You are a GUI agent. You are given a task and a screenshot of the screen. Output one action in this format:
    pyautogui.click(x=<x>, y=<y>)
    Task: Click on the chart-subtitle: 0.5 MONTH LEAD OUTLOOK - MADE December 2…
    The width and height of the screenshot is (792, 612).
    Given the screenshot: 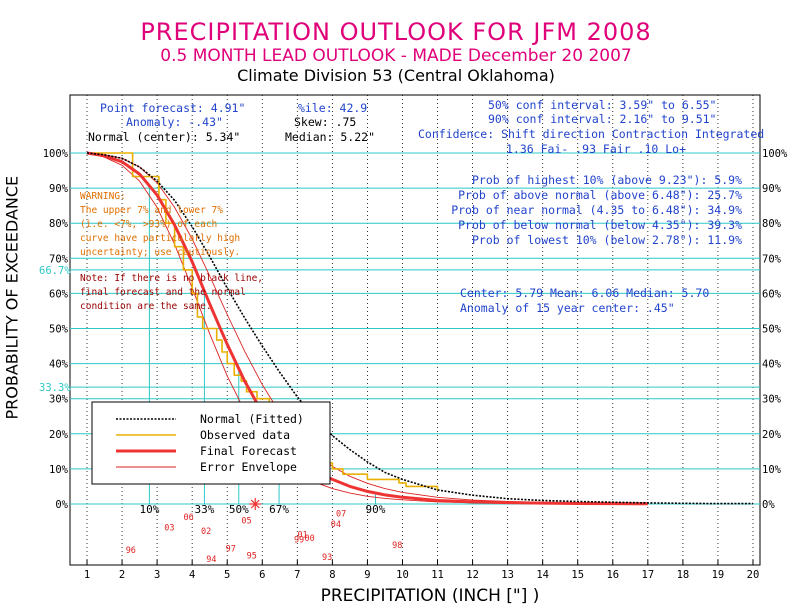 What is the action you would take?
    pyautogui.click(x=396, y=56)
    